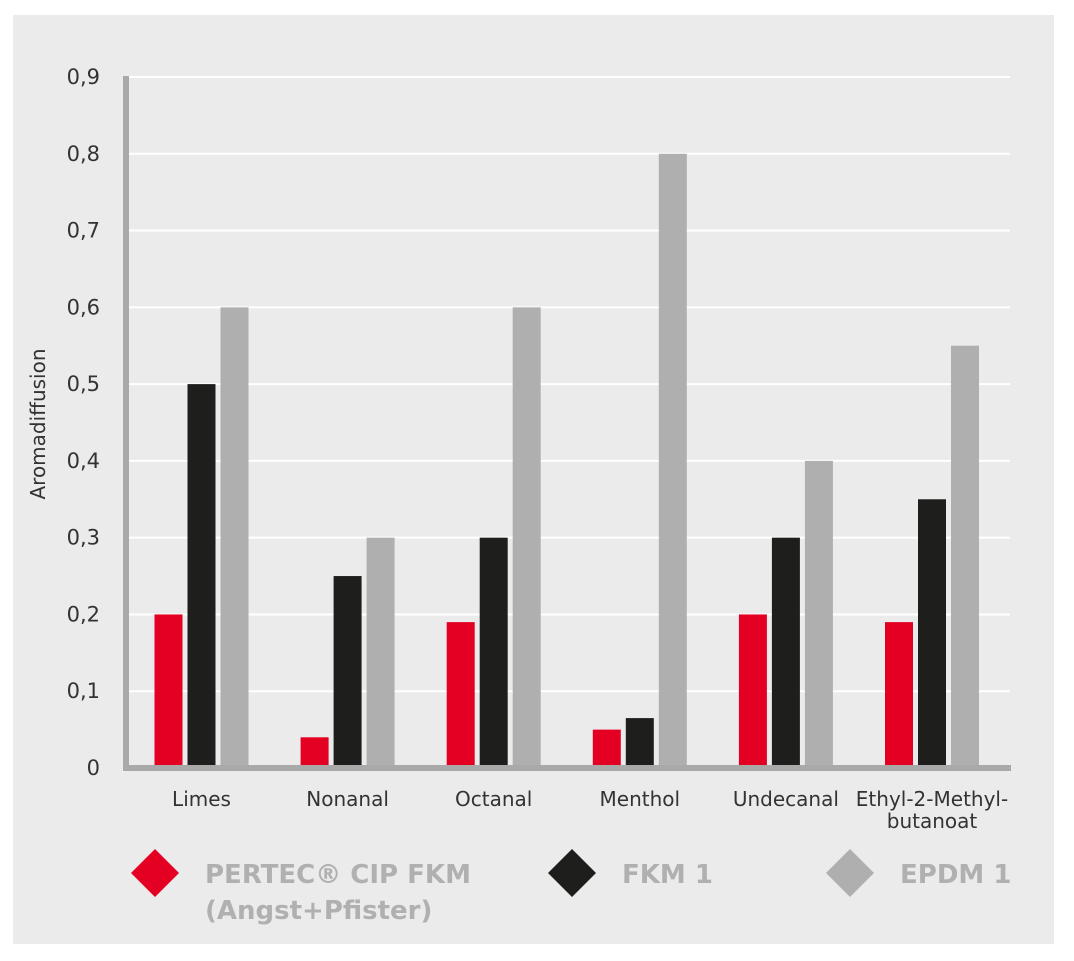 This screenshot has height=961, width=1074. What do you see at coordinates (83, 154) in the screenshot?
I see `y-tick-label: 0,8` at bounding box center [83, 154].